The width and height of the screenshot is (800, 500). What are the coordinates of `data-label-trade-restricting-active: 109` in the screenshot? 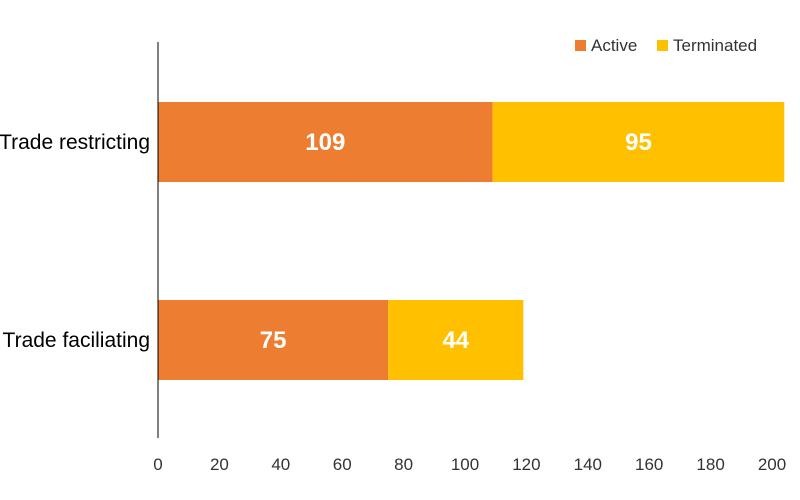 It's located at (325, 142).